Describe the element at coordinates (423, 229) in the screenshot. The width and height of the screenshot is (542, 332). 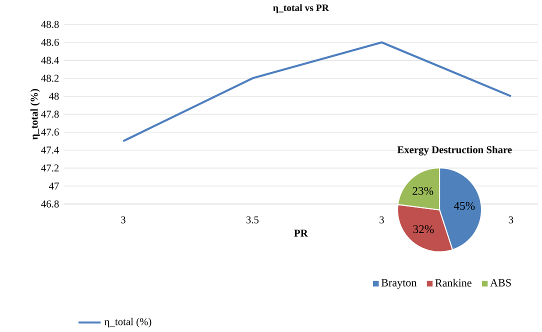
I see `data-label: 32%` at that location.